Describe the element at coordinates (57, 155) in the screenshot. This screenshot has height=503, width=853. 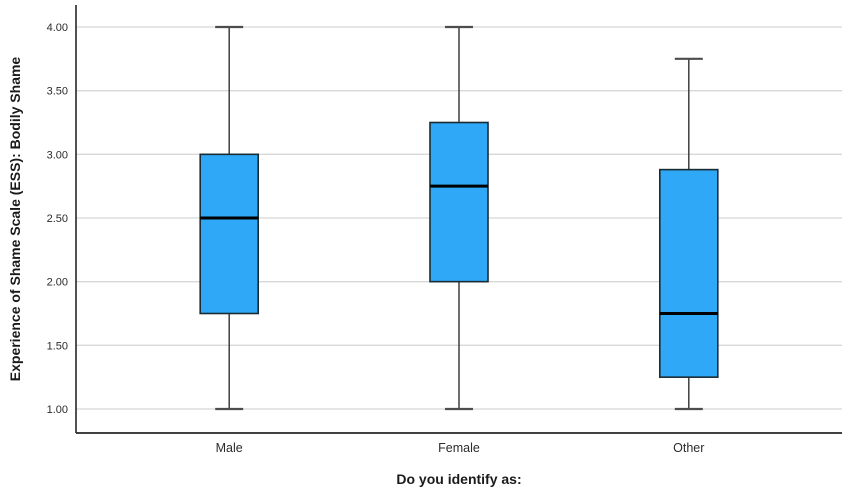
I see `y-tick-label: 3.00` at that location.